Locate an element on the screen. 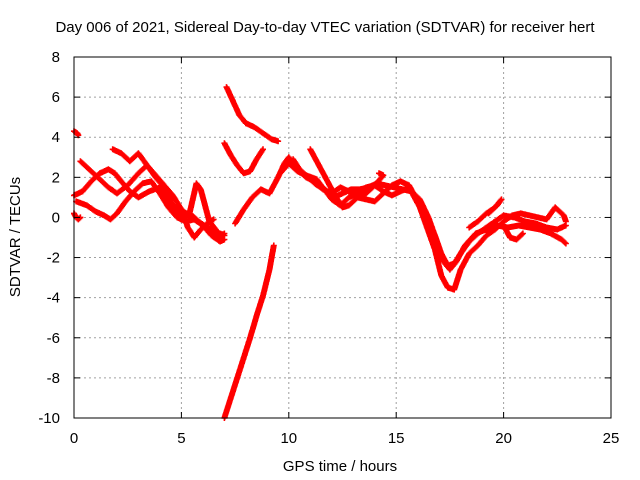 The height and width of the screenshot is (480, 640). y-tick-label: -10 is located at coordinates (49, 418).